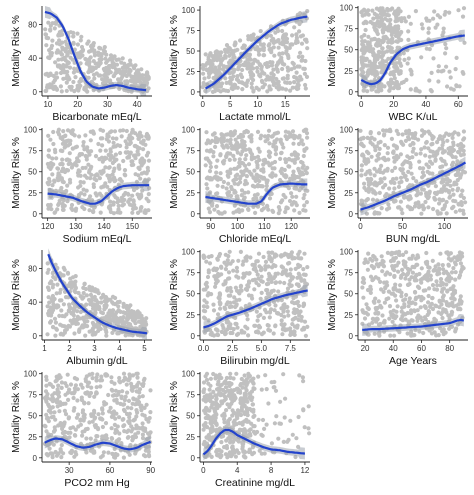 This screenshot has width=474, height=495. Describe the element at coordinates (347, 130) in the screenshot. I see `y-tick-label: 100` at that location.